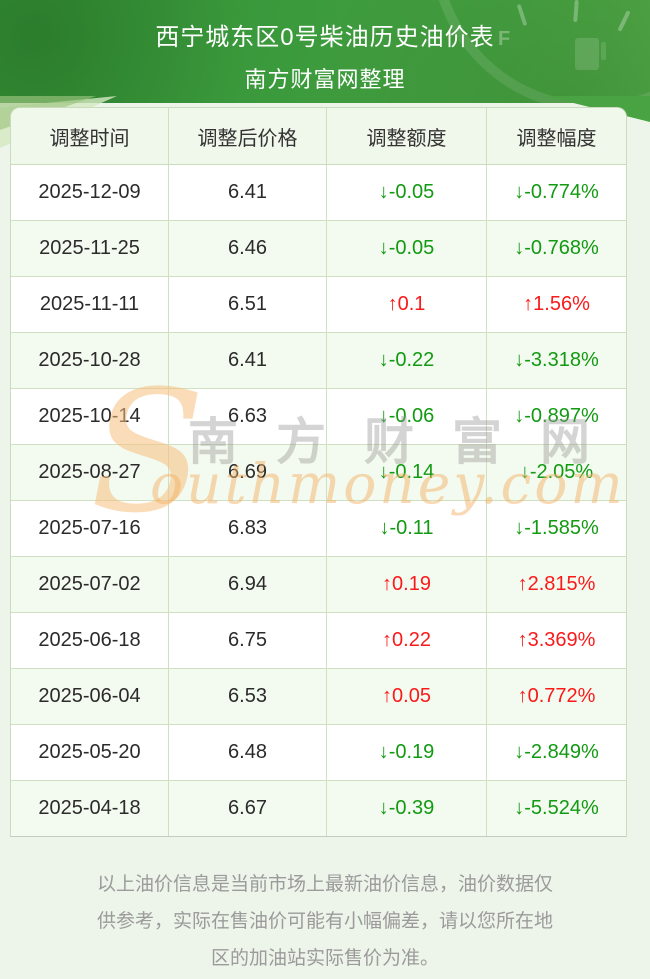 The width and height of the screenshot is (650, 979). Describe the element at coordinates (556, 528) in the screenshot. I see `change-percent-cell: ↓-1.585%` at that location.